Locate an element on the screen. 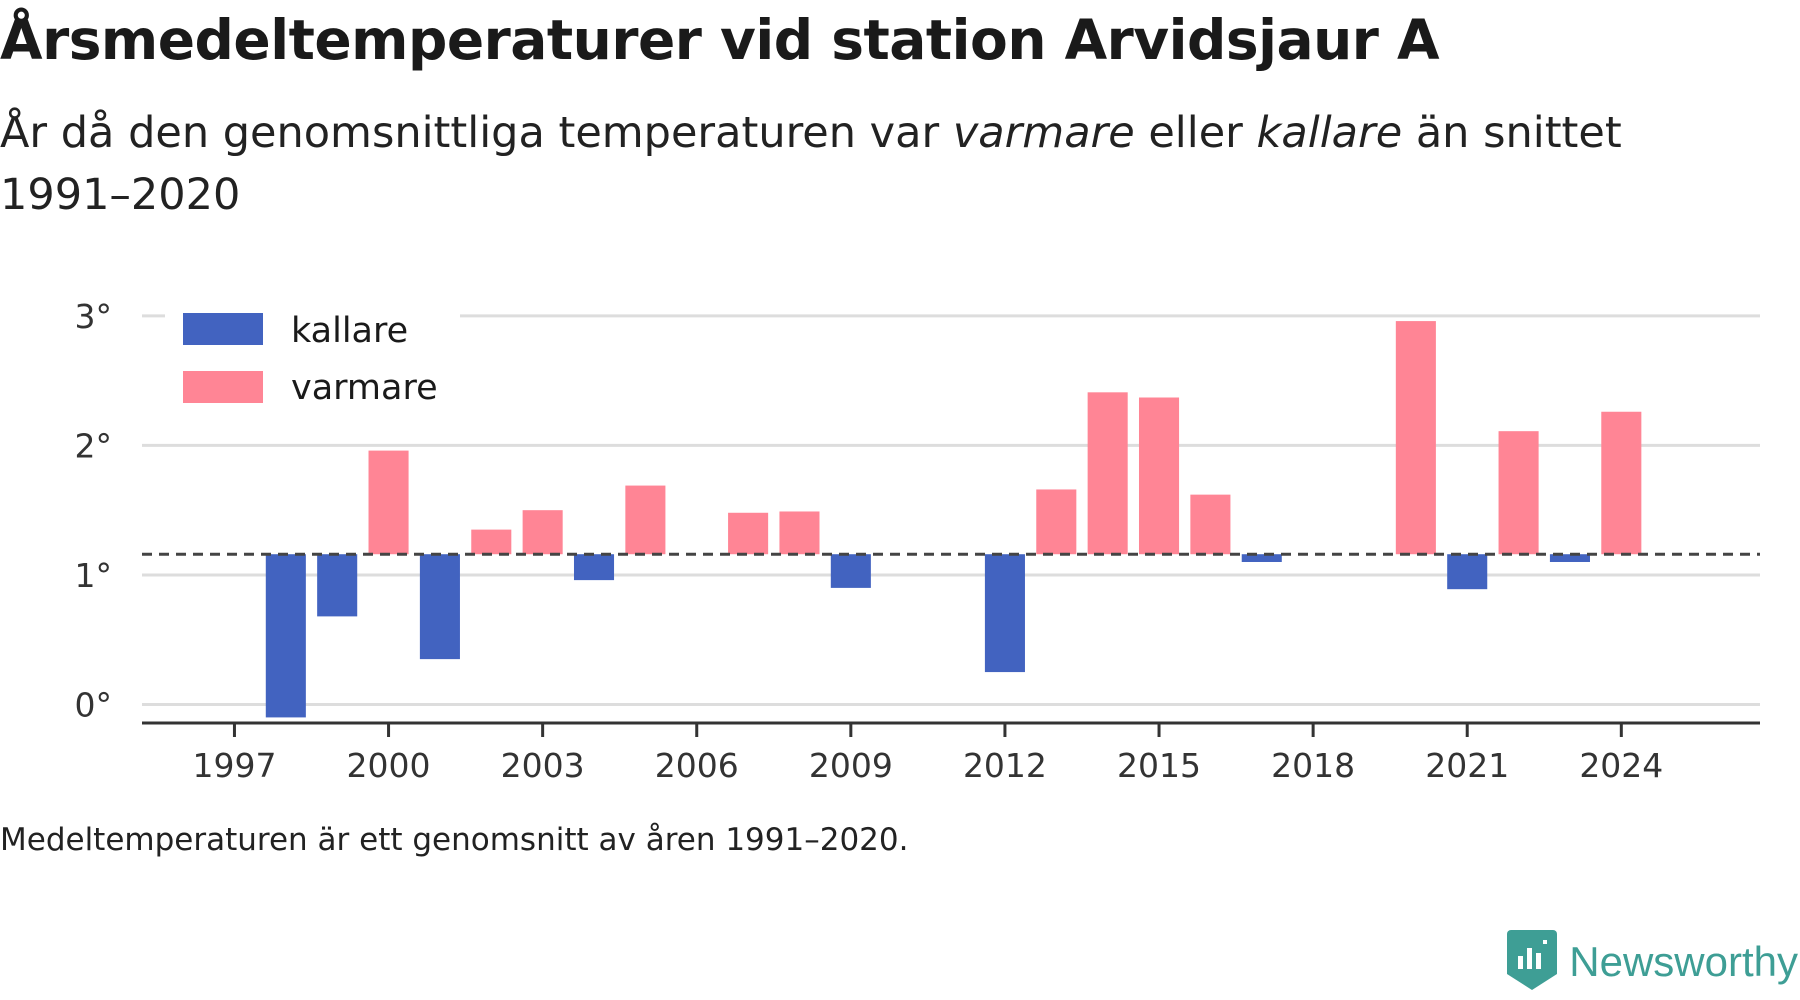 This screenshot has width=1800, height=1000. legend-swatch-varmare is located at coordinates (223, 387).